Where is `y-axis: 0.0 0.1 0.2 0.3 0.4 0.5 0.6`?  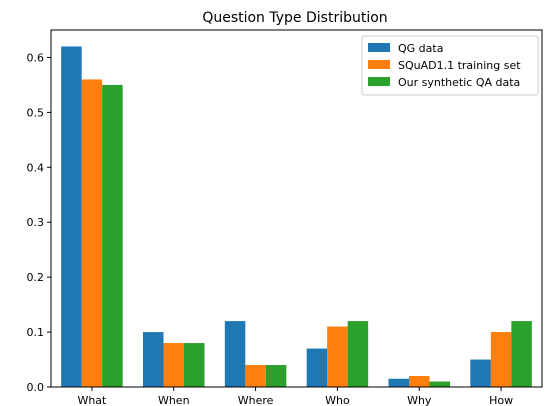 y-axis: 0.0 0.1 0.2 0.3 0.4 0.5 0.6 is located at coordinates (39, 222).